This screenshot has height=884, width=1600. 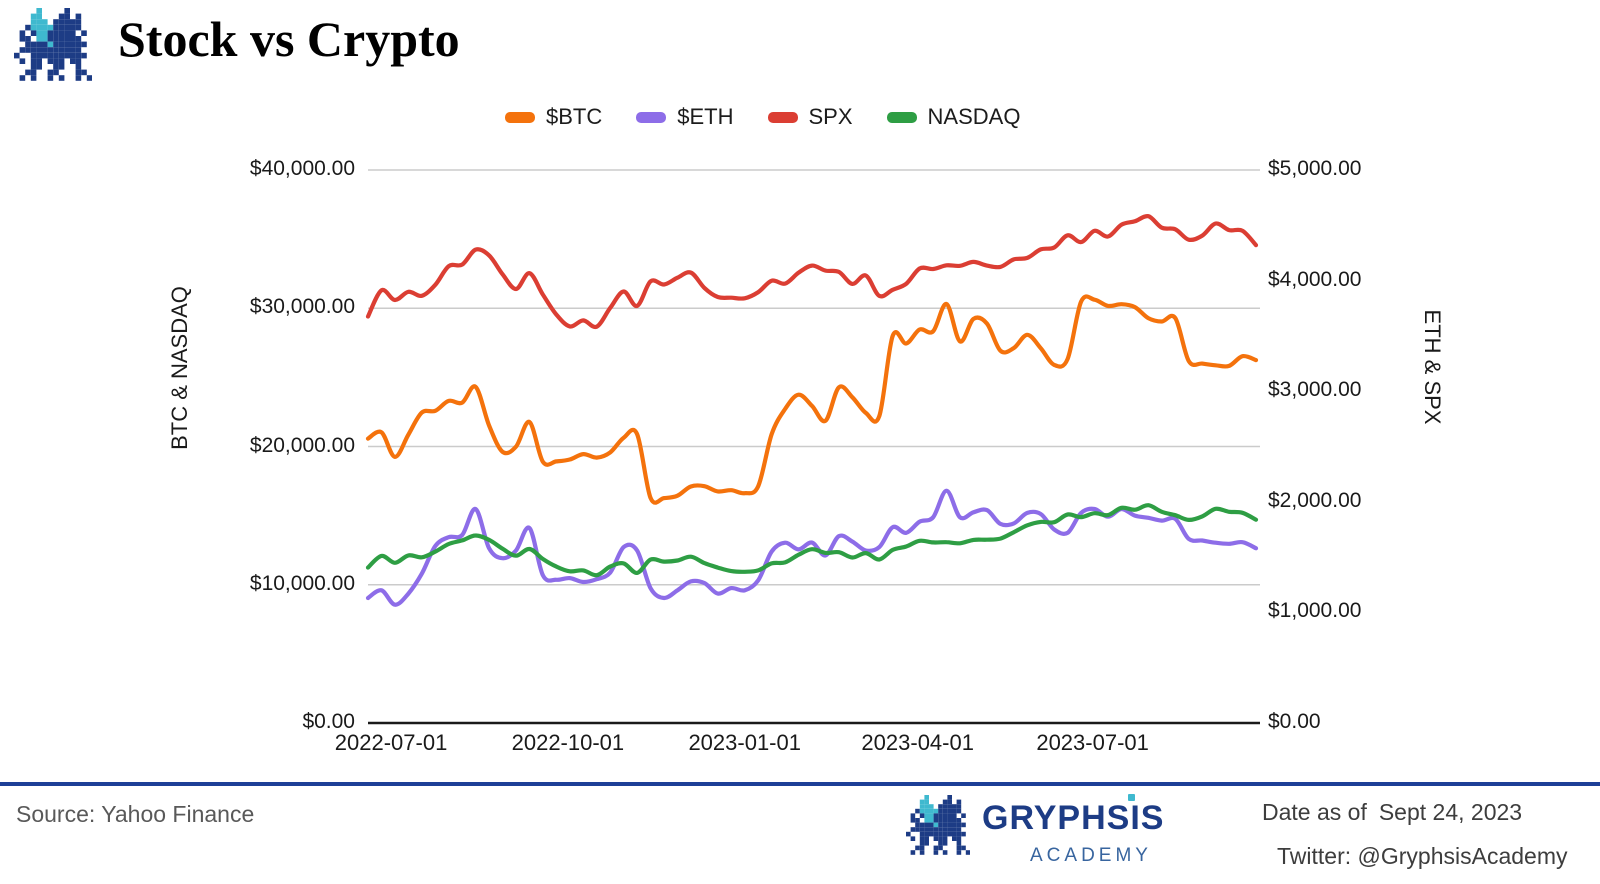 I want to click on series-line-btc, so click(x=812, y=399).